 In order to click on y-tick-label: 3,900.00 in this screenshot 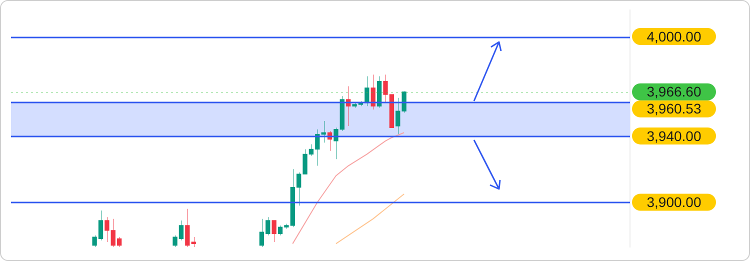, I will do `click(674, 202)`.